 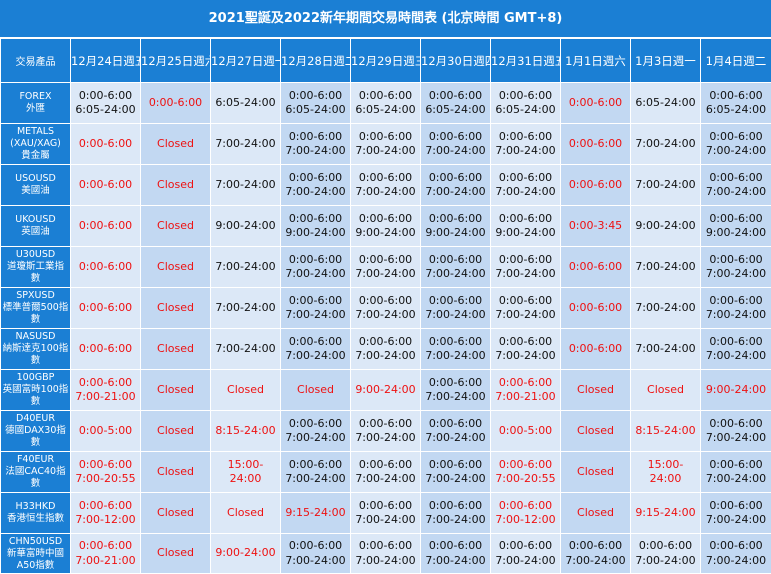 What do you see at coordinates (35, 460) in the screenshot?
I see `product-label-line: F40EUR` at bounding box center [35, 460].